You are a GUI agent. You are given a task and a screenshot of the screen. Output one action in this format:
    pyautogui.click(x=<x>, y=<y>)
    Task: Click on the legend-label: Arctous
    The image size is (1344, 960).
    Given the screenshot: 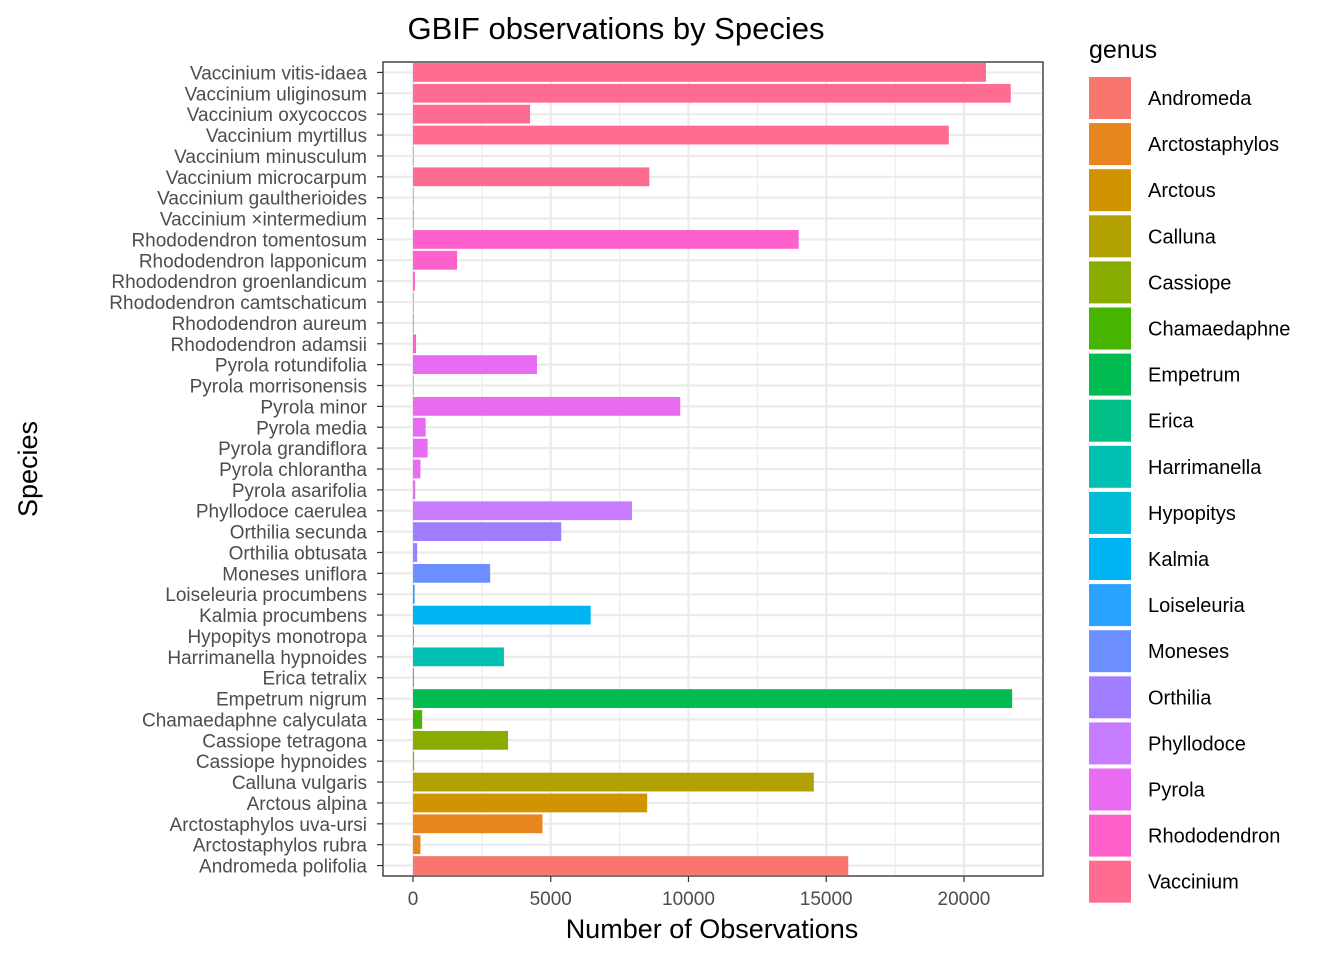 What is the action you would take?
    pyautogui.click(x=1182, y=191)
    